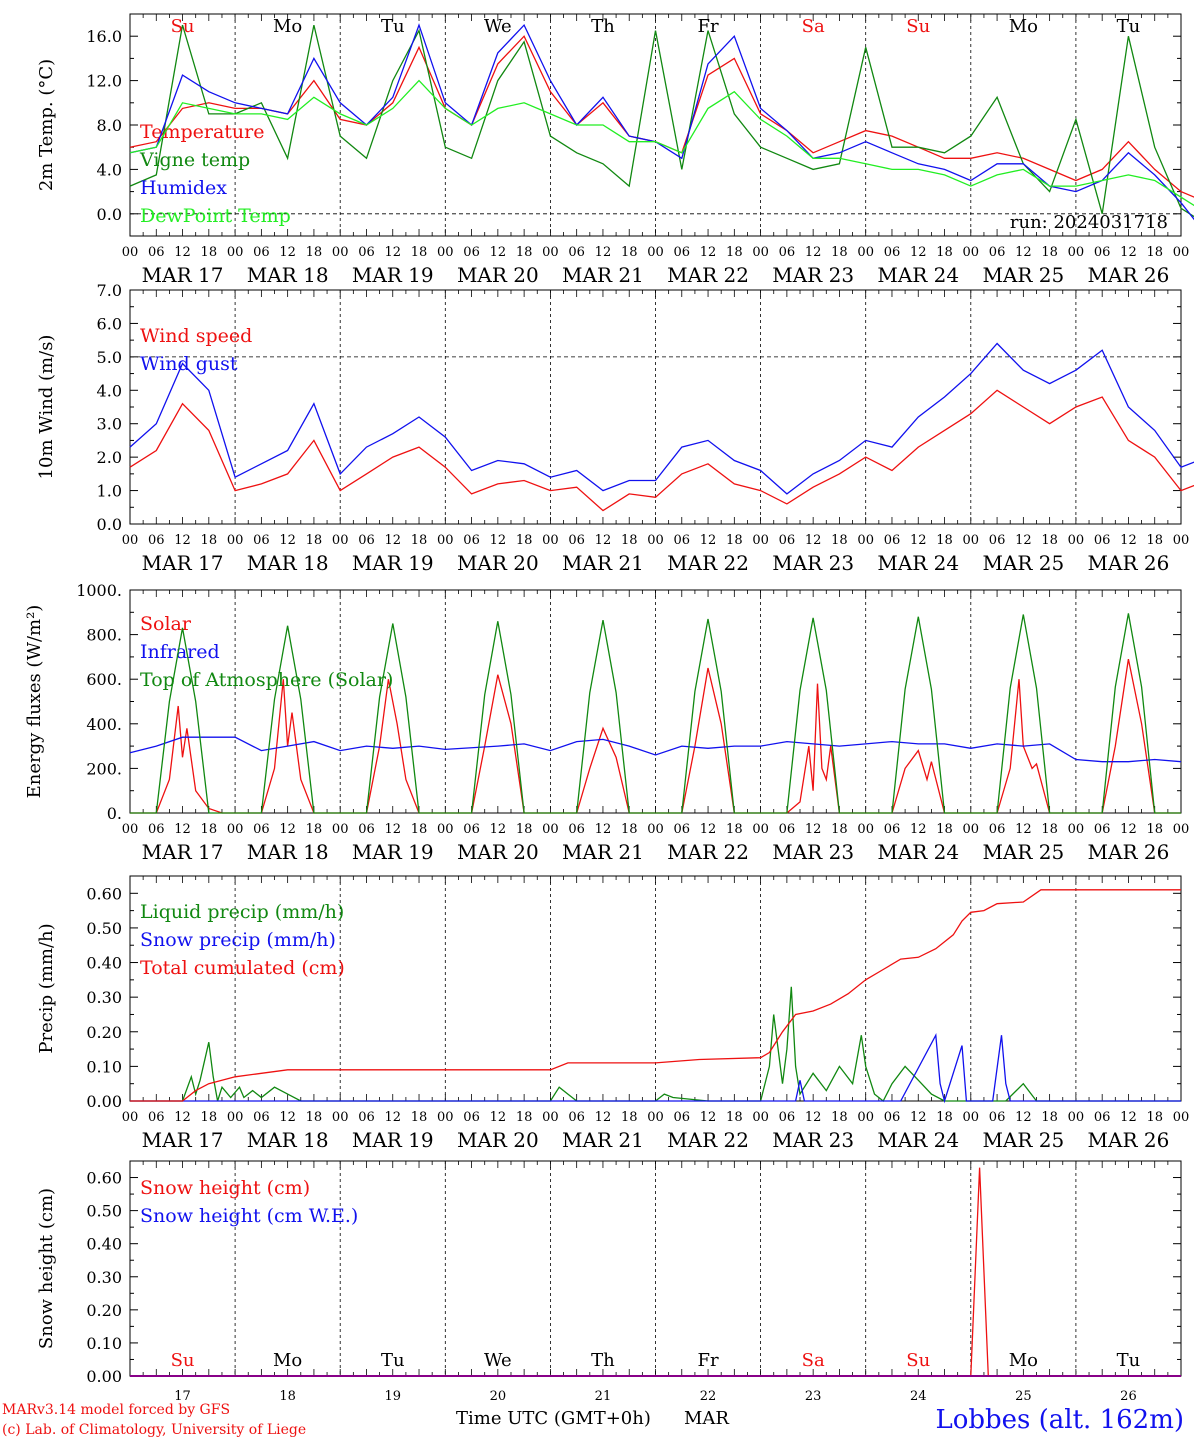 This screenshot has height=1440, width=1194. What do you see at coordinates (109, 457) in the screenshot?
I see `y-tick-label: 2.0` at bounding box center [109, 457].